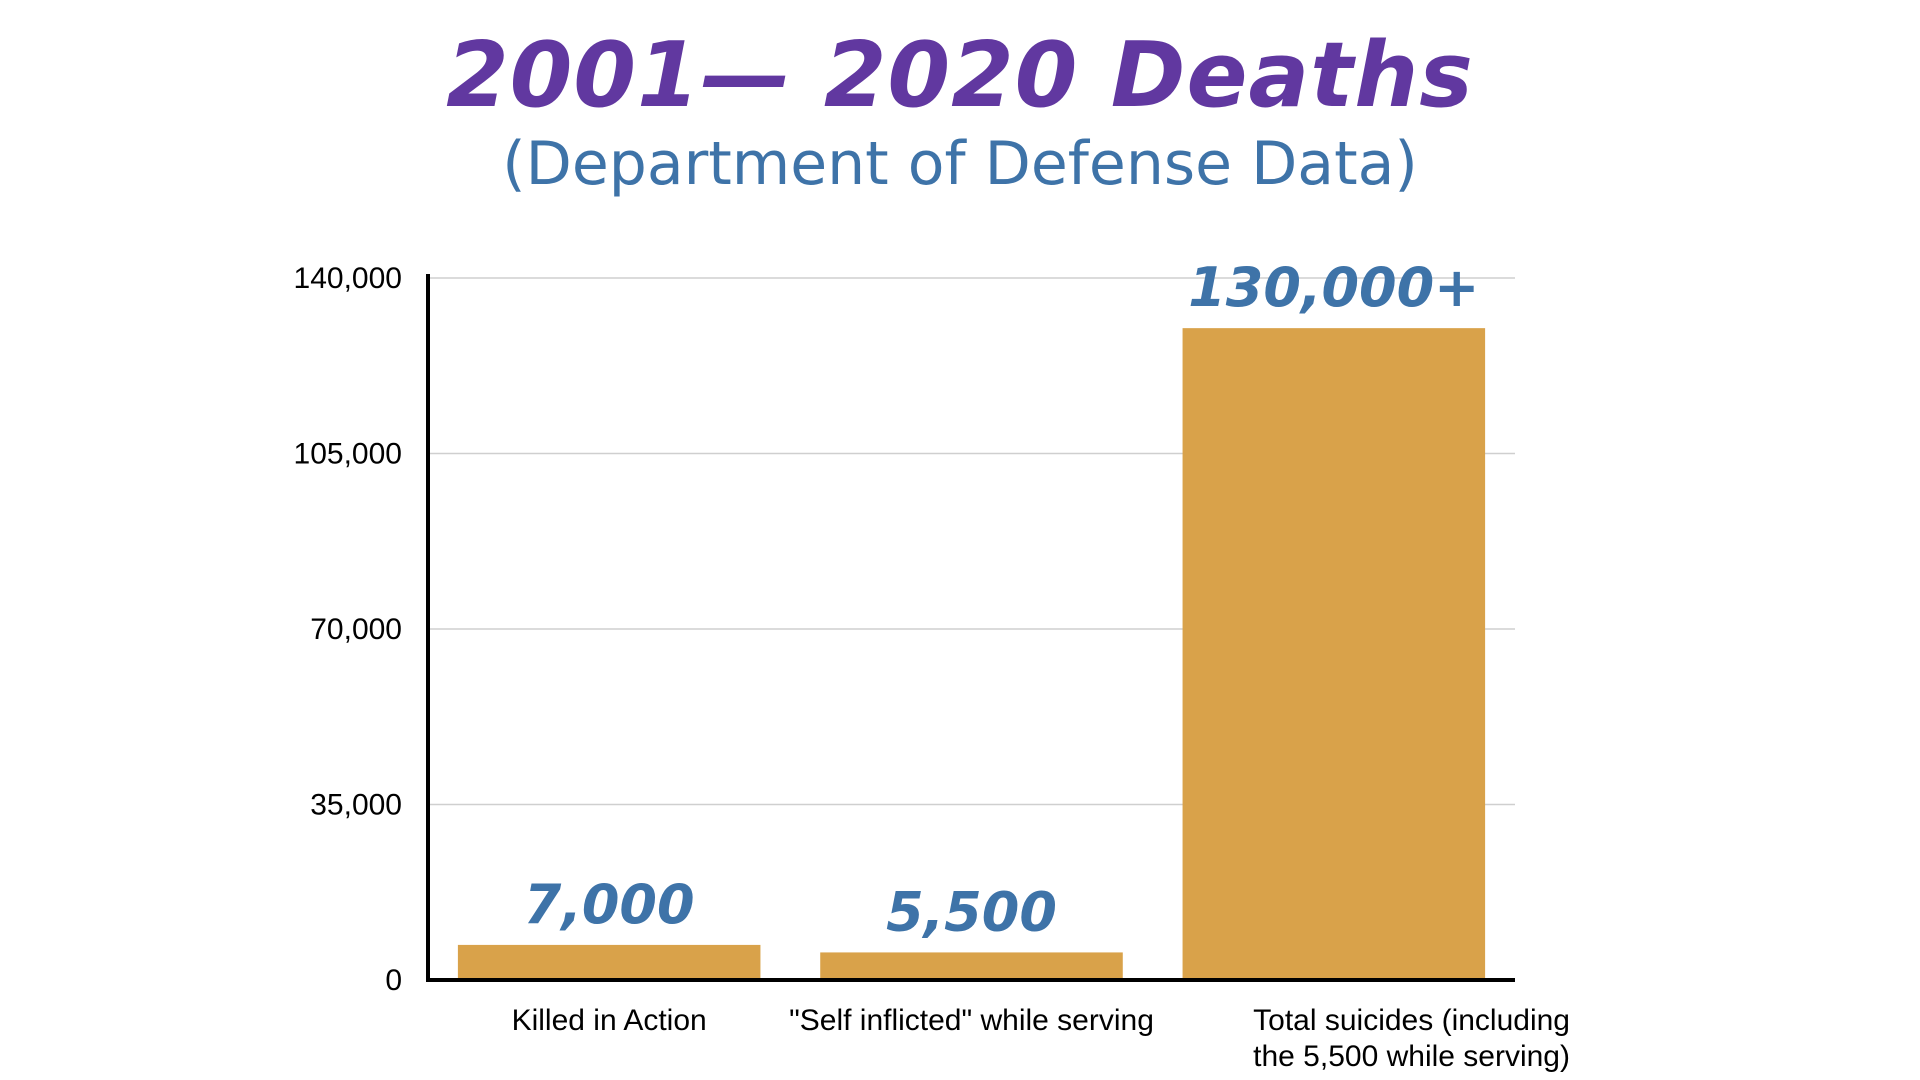  What do you see at coordinates (971, 911) in the screenshot?
I see `data-label: 5,500` at bounding box center [971, 911].